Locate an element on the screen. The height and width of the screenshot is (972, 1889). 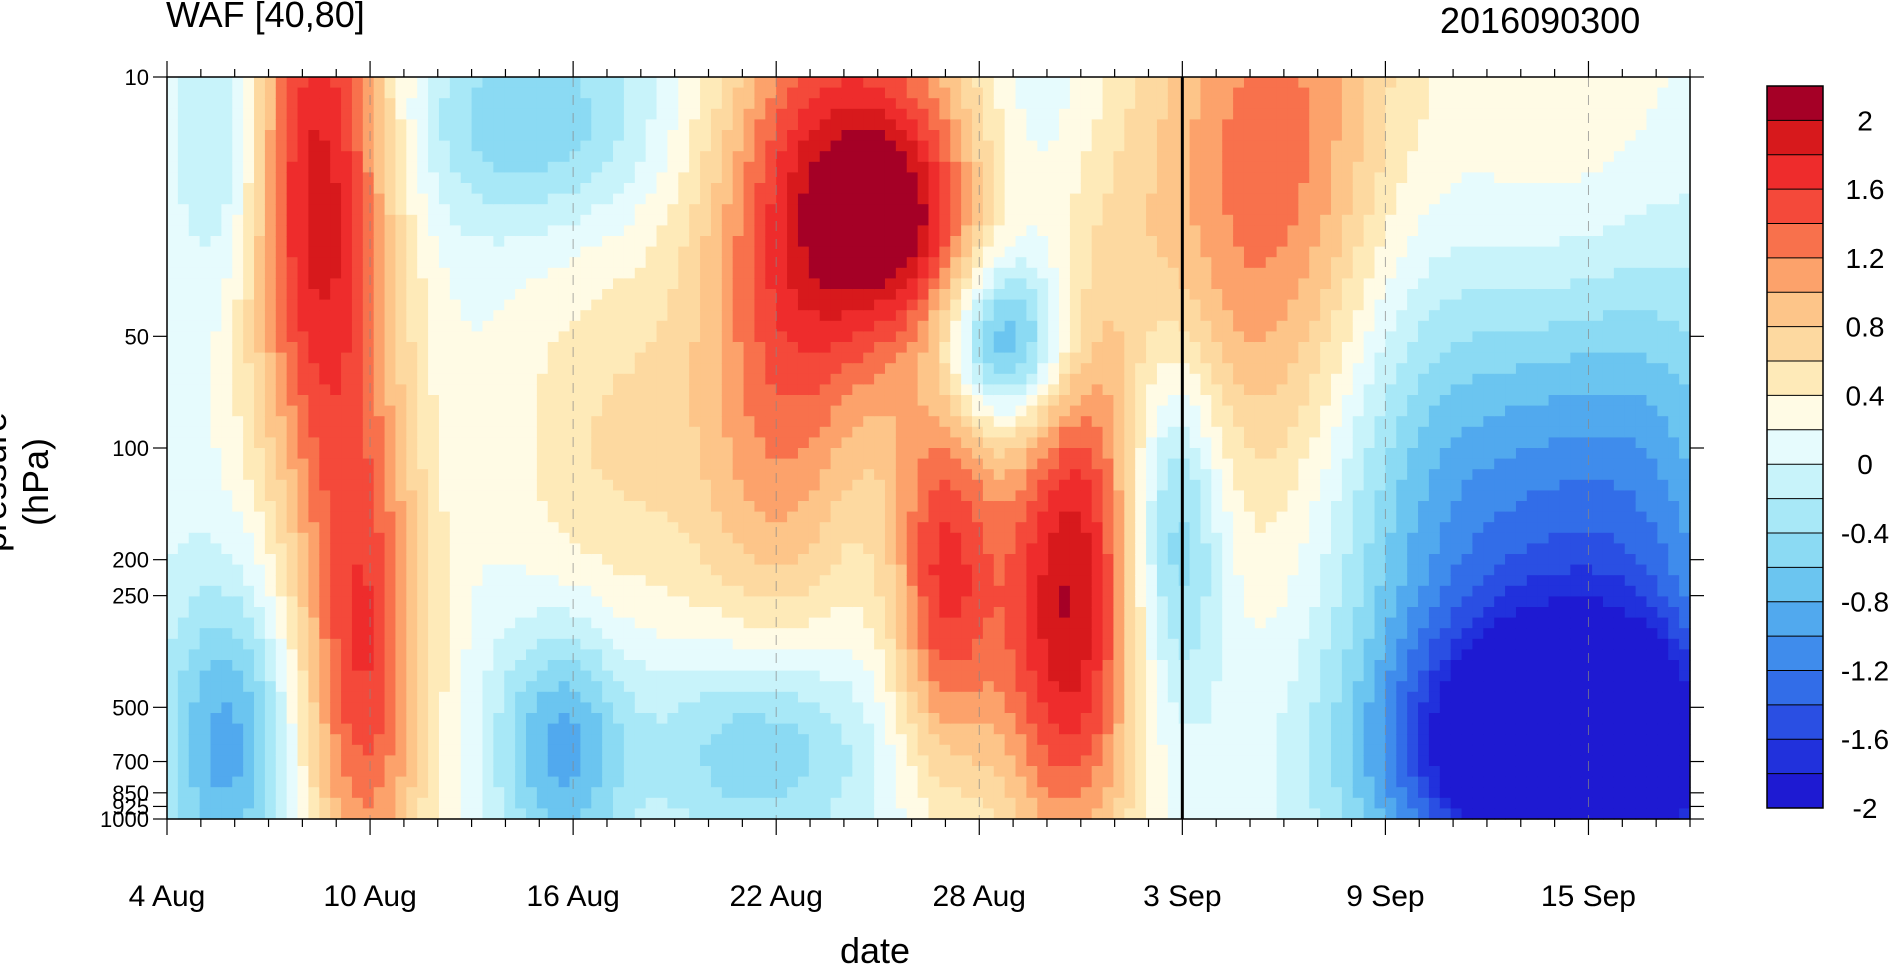
x-tick-label: 10 Aug is located at coordinates (369, 896).